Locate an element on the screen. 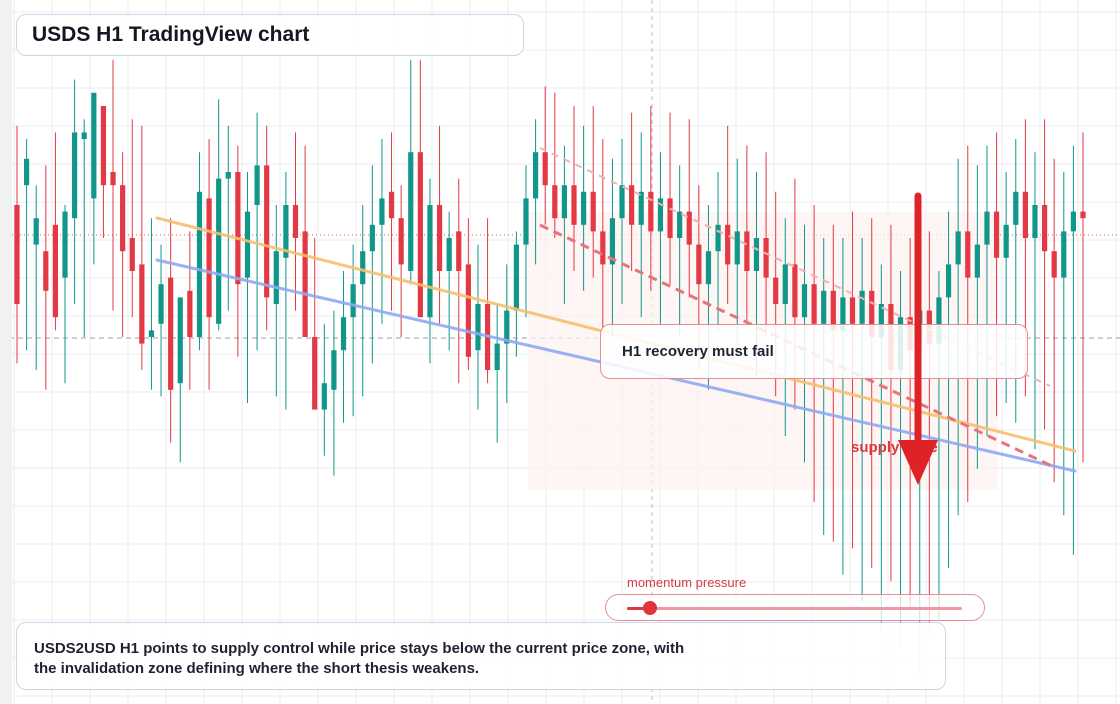  supply-zone-label: supply zone is located at coordinates (894, 447).